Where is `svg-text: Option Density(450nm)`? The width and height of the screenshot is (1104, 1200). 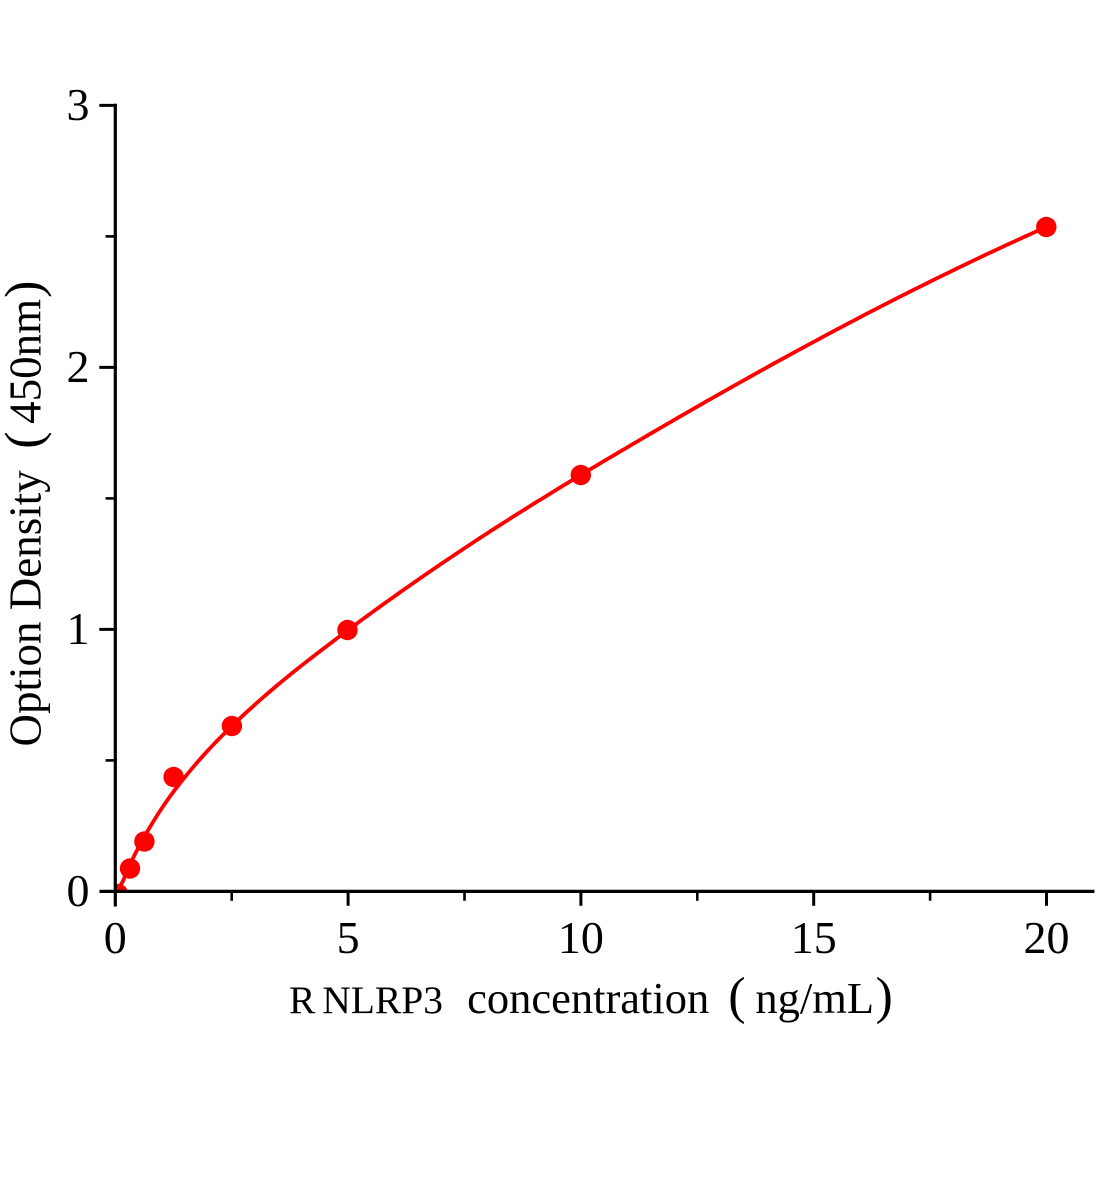
svg-text: Option Density(450nm) is located at coordinates (26, 514).